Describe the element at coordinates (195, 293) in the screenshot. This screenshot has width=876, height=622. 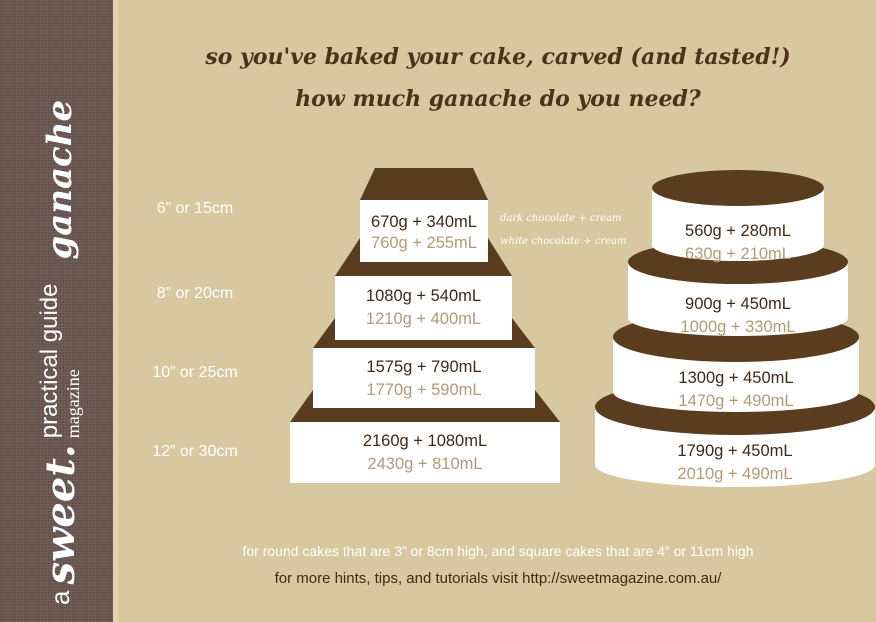
I see `size-label-8in: 8” or 20cm` at that location.